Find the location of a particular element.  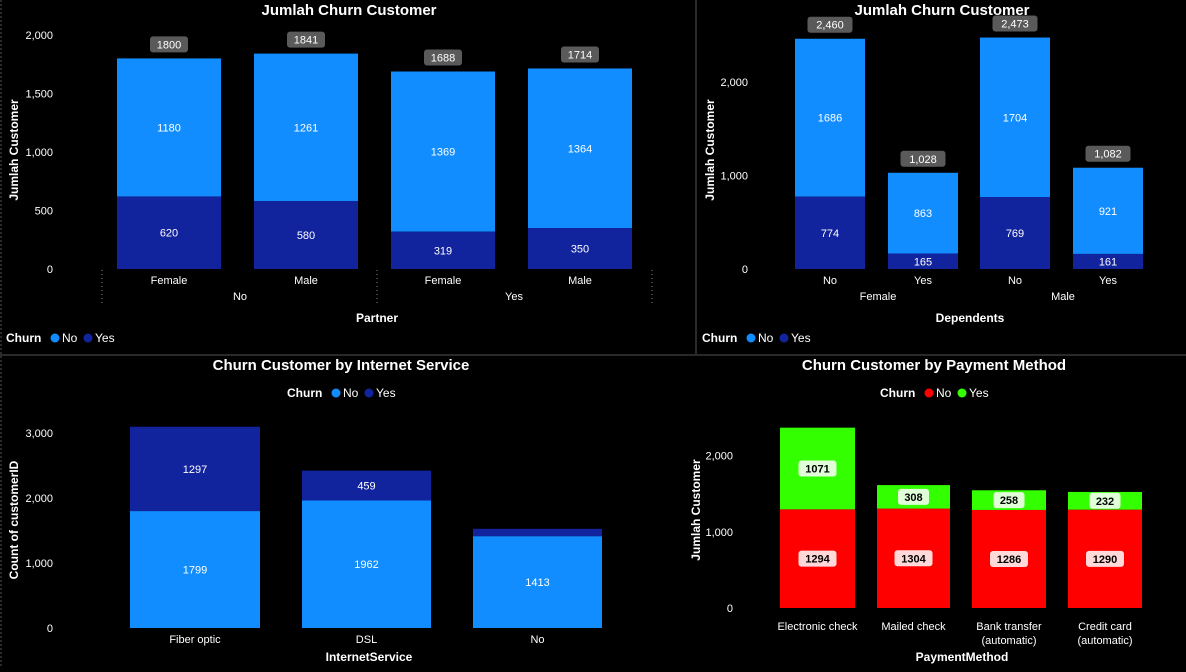

dependents-data-label-no: 1704 is located at coordinates (1015, 118).